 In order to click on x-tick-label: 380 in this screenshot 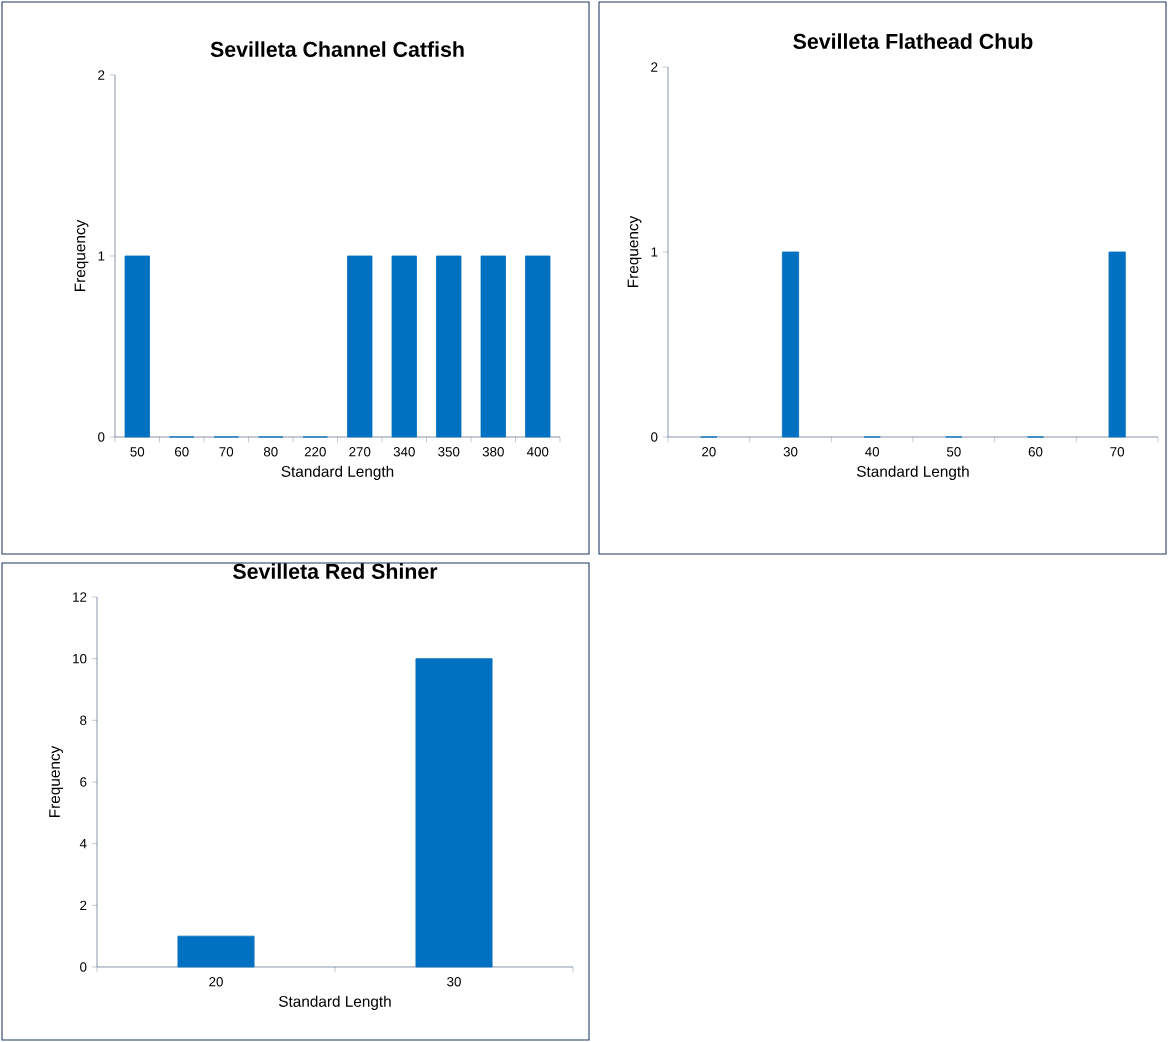, I will do `click(493, 452)`.